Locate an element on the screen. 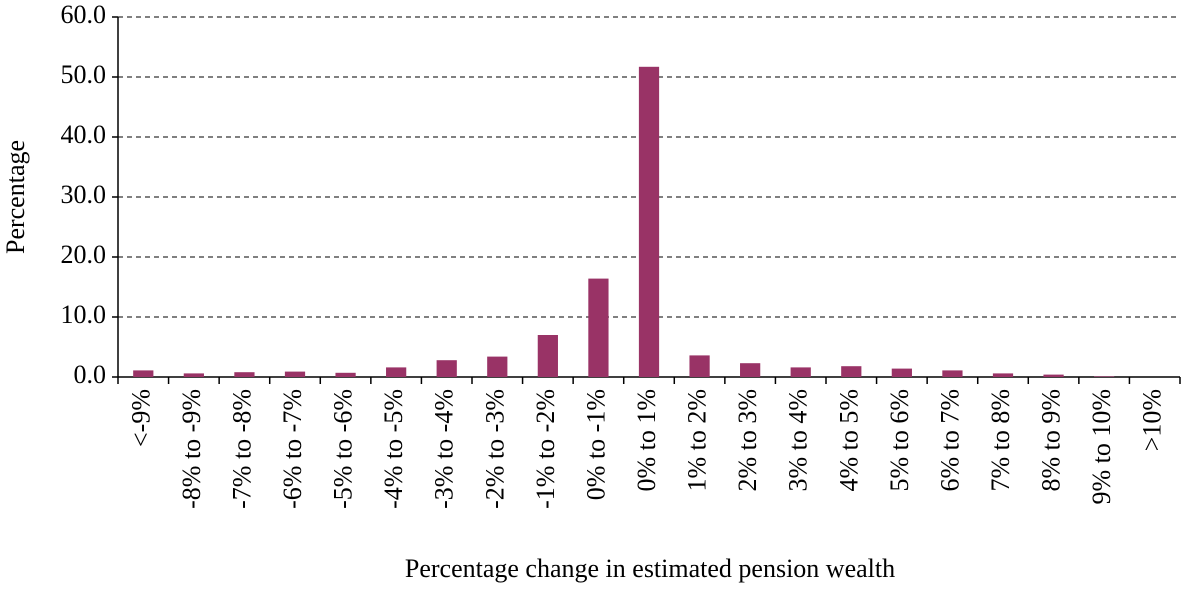 The height and width of the screenshot is (591, 1184). y-tick-label: 20.0 is located at coordinates (84, 254).